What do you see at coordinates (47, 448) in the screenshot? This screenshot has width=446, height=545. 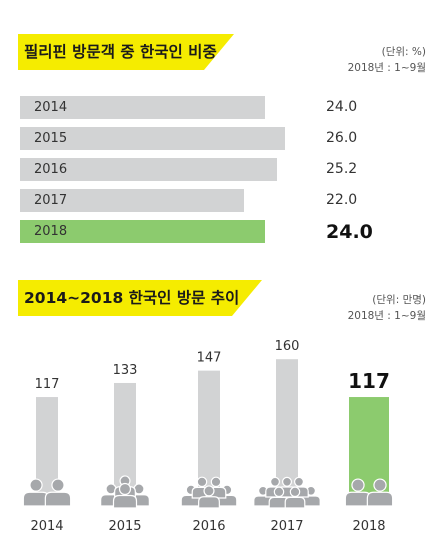 I see `visitor-bar-2014` at bounding box center [47, 448].